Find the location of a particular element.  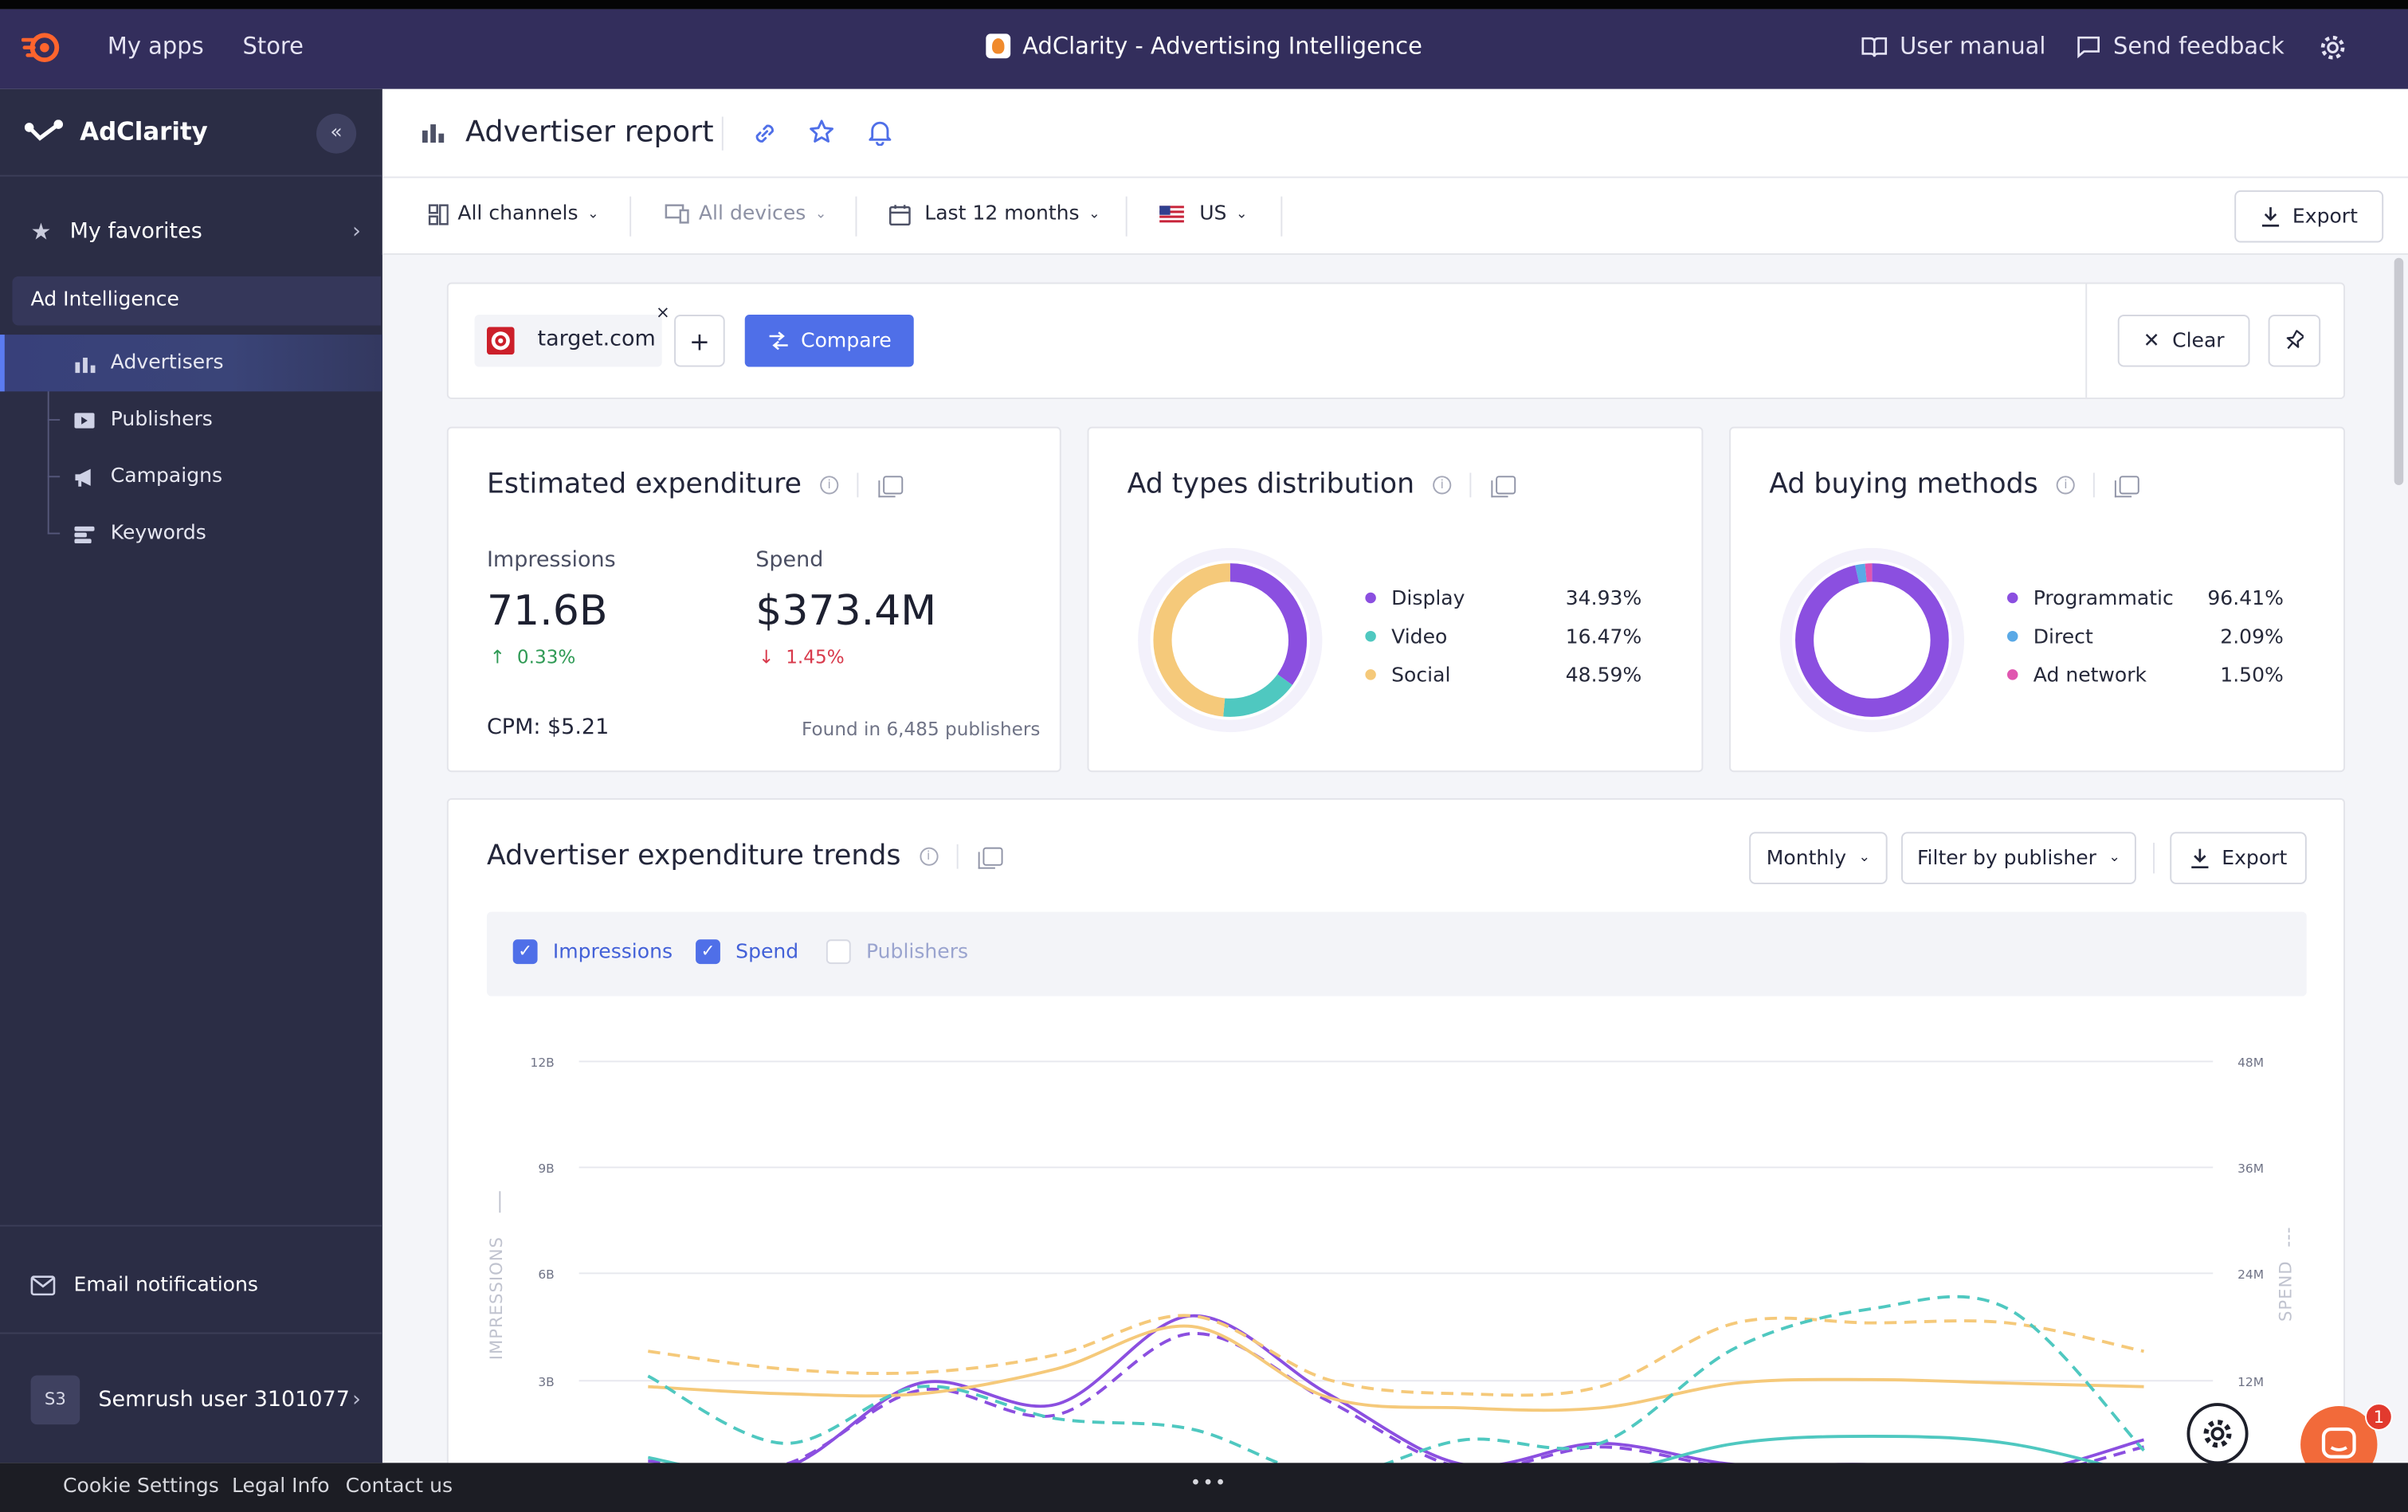

buying-methods-slice-ad-network is located at coordinates (1872, 640).